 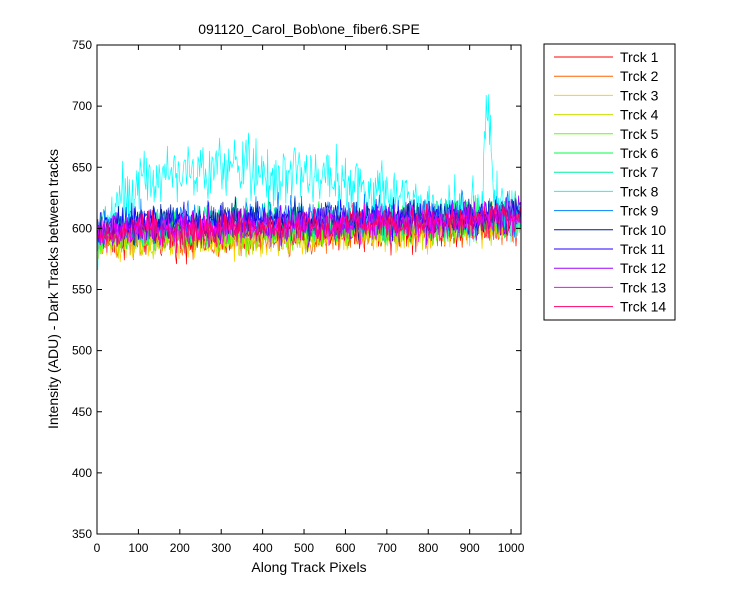 What do you see at coordinates (639, 211) in the screenshot?
I see `legend-label: Trck 9` at bounding box center [639, 211].